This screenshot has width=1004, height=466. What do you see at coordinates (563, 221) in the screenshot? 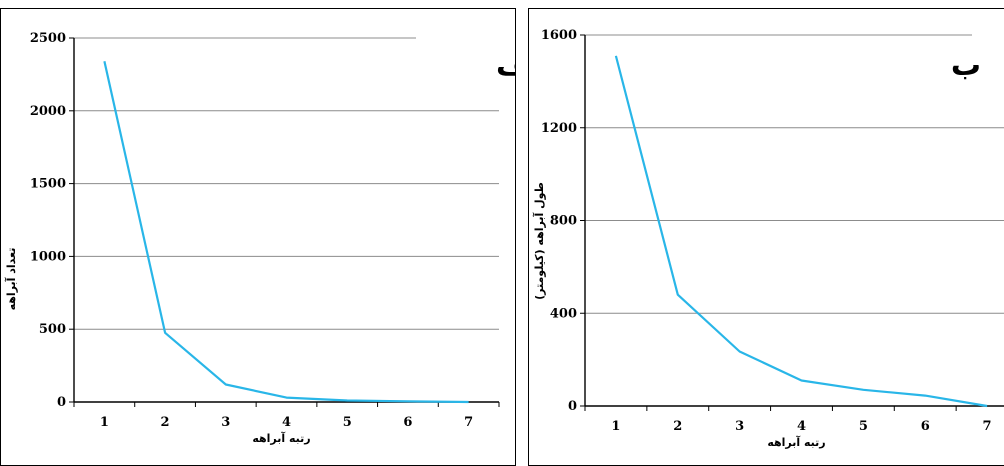
I see `y-tick-label: 800` at bounding box center [563, 221].